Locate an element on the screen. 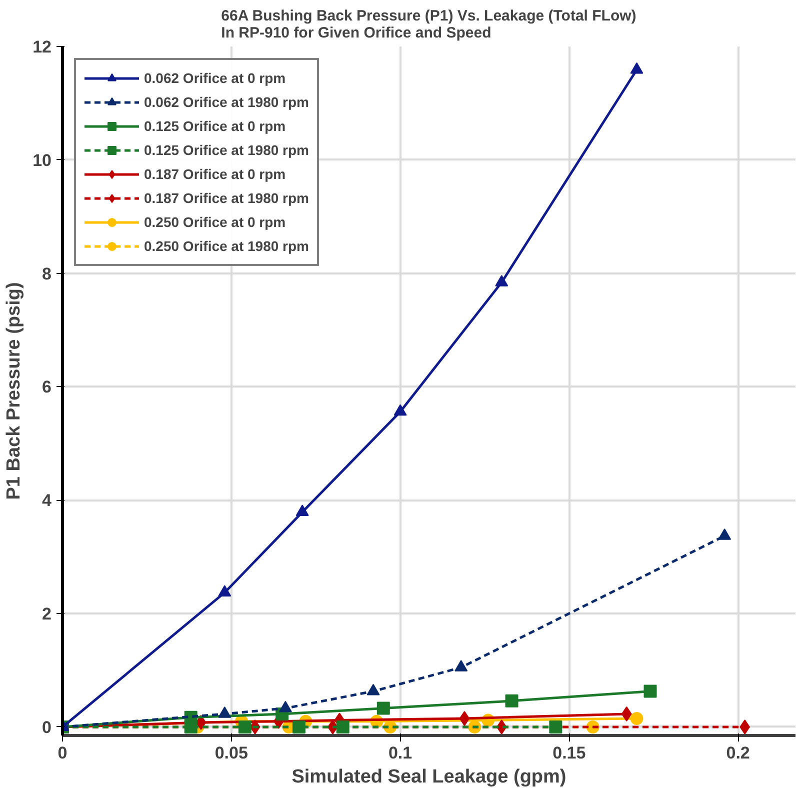 The image size is (805, 794). chart-title: 66A Bushing Back Pressure (P1) Vs. Leakage (Total FLow) In RP-910 for Given Orifice and Speed is located at coordinates (428, 25).